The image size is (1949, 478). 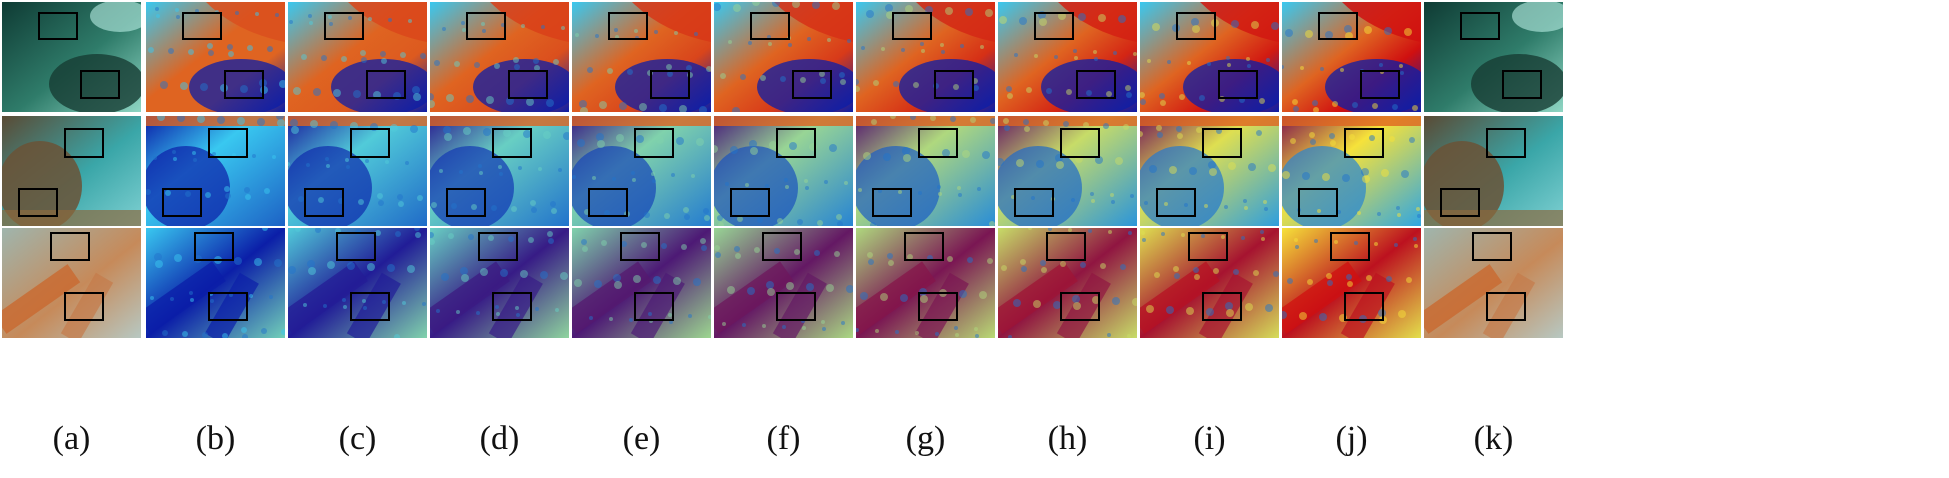 What do you see at coordinates (215, 57) in the screenshot?
I see `depth-map-r1-c2` at bounding box center [215, 57].